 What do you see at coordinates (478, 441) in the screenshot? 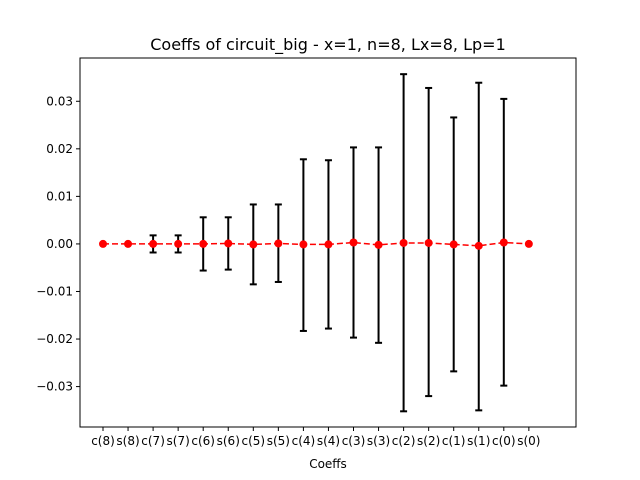
I see `x-tick-label: s(1)` at bounding box center [478, 441].